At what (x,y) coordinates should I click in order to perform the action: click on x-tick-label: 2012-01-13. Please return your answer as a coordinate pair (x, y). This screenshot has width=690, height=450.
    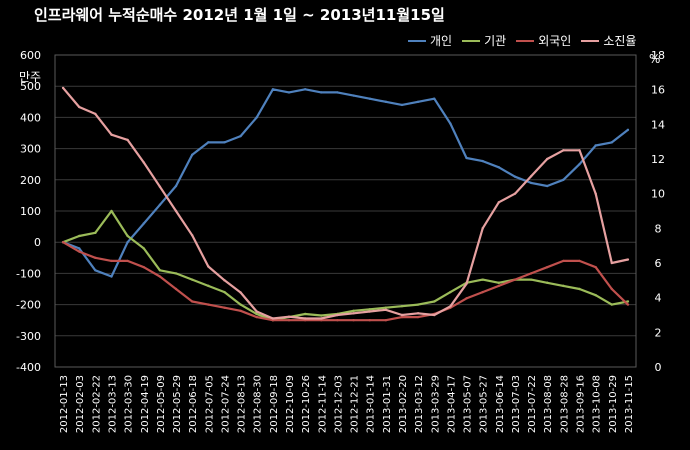
    Looking at the image, I should click on (64, 404).